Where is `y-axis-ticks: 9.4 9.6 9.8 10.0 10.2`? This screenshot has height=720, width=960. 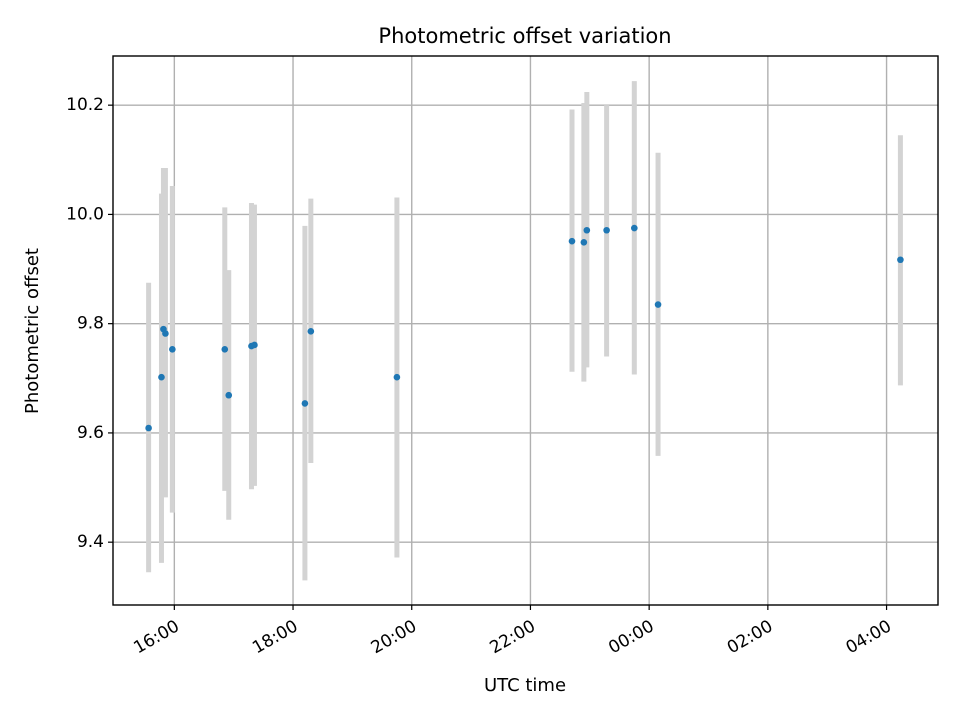
y-axis-ticks: 9.4 9.6 9.8 10.0 10.2 is located at coordinates (89, 323).